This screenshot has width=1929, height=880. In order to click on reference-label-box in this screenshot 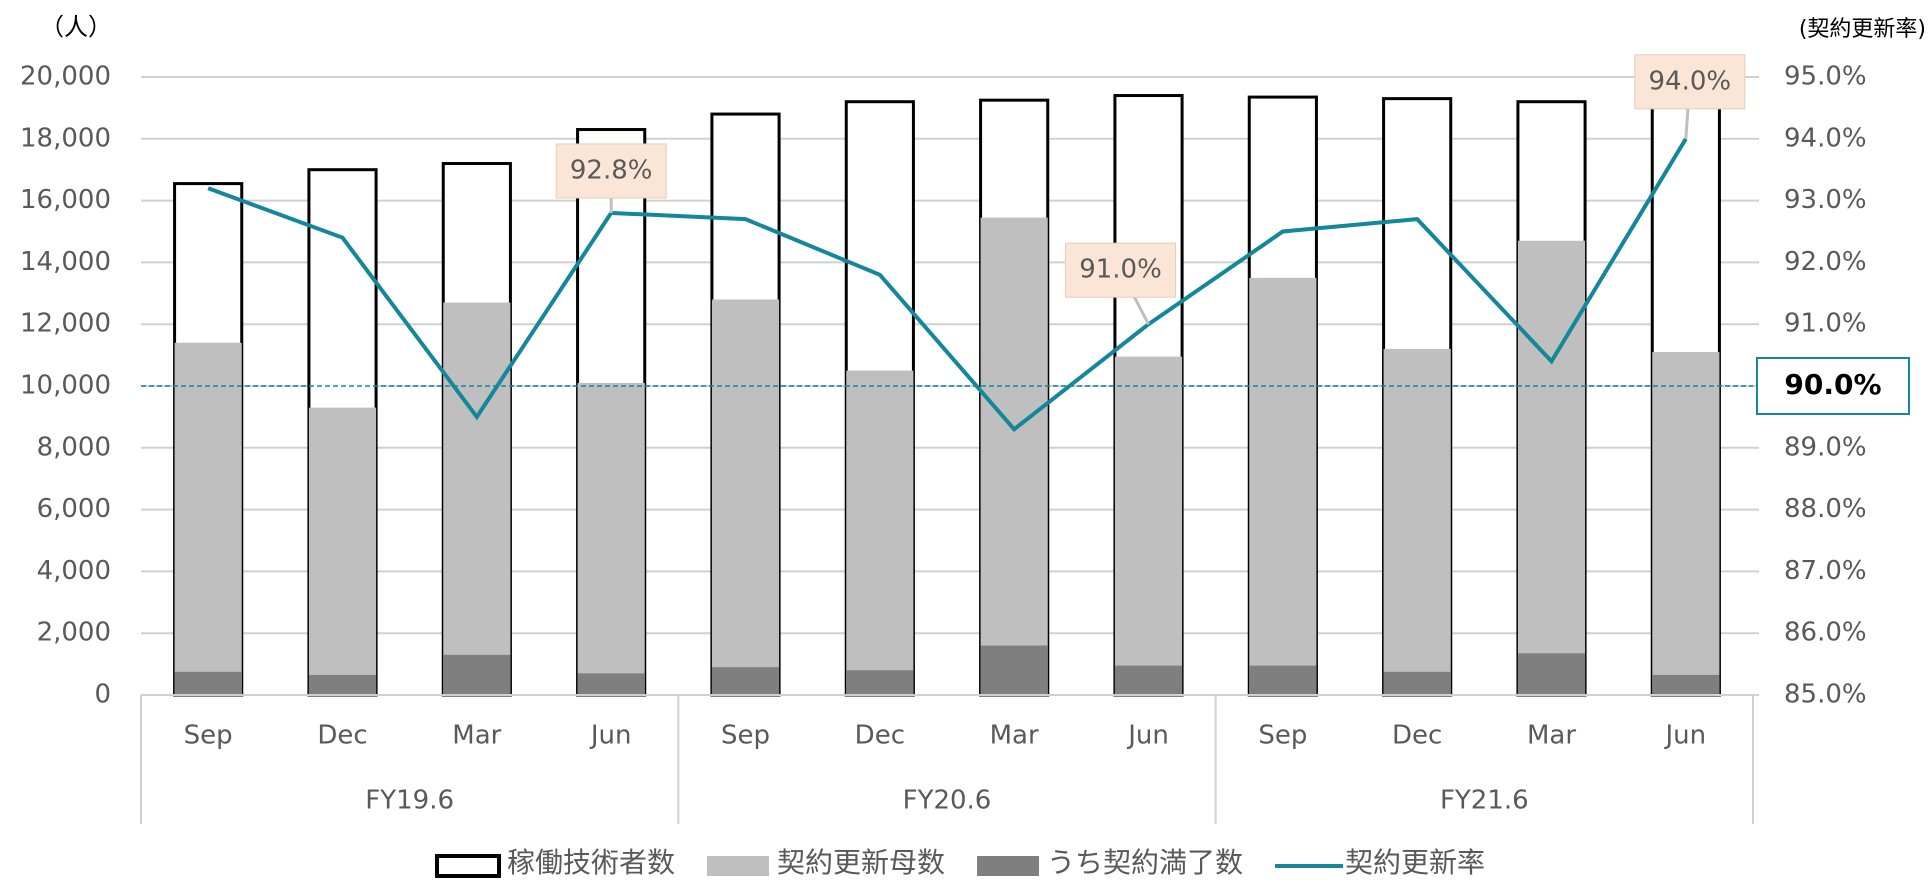, I will do `click(1833, 386)`.